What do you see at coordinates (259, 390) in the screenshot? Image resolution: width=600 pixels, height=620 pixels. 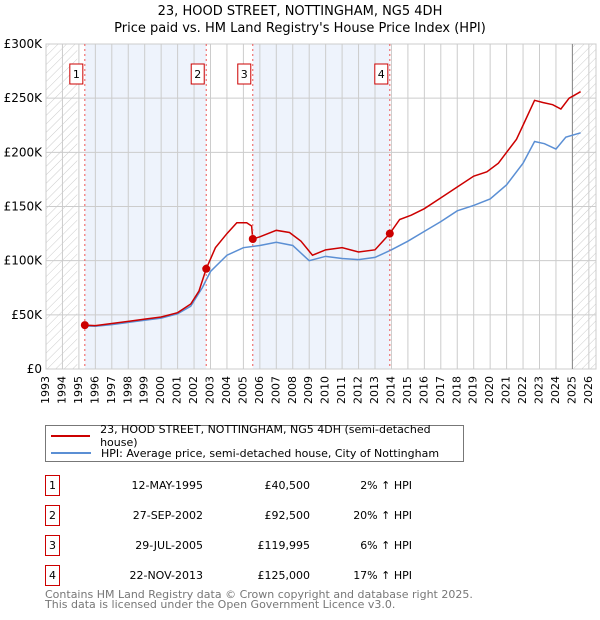 I see `x-tick-label: 2006` at bounding box center [259, 390].